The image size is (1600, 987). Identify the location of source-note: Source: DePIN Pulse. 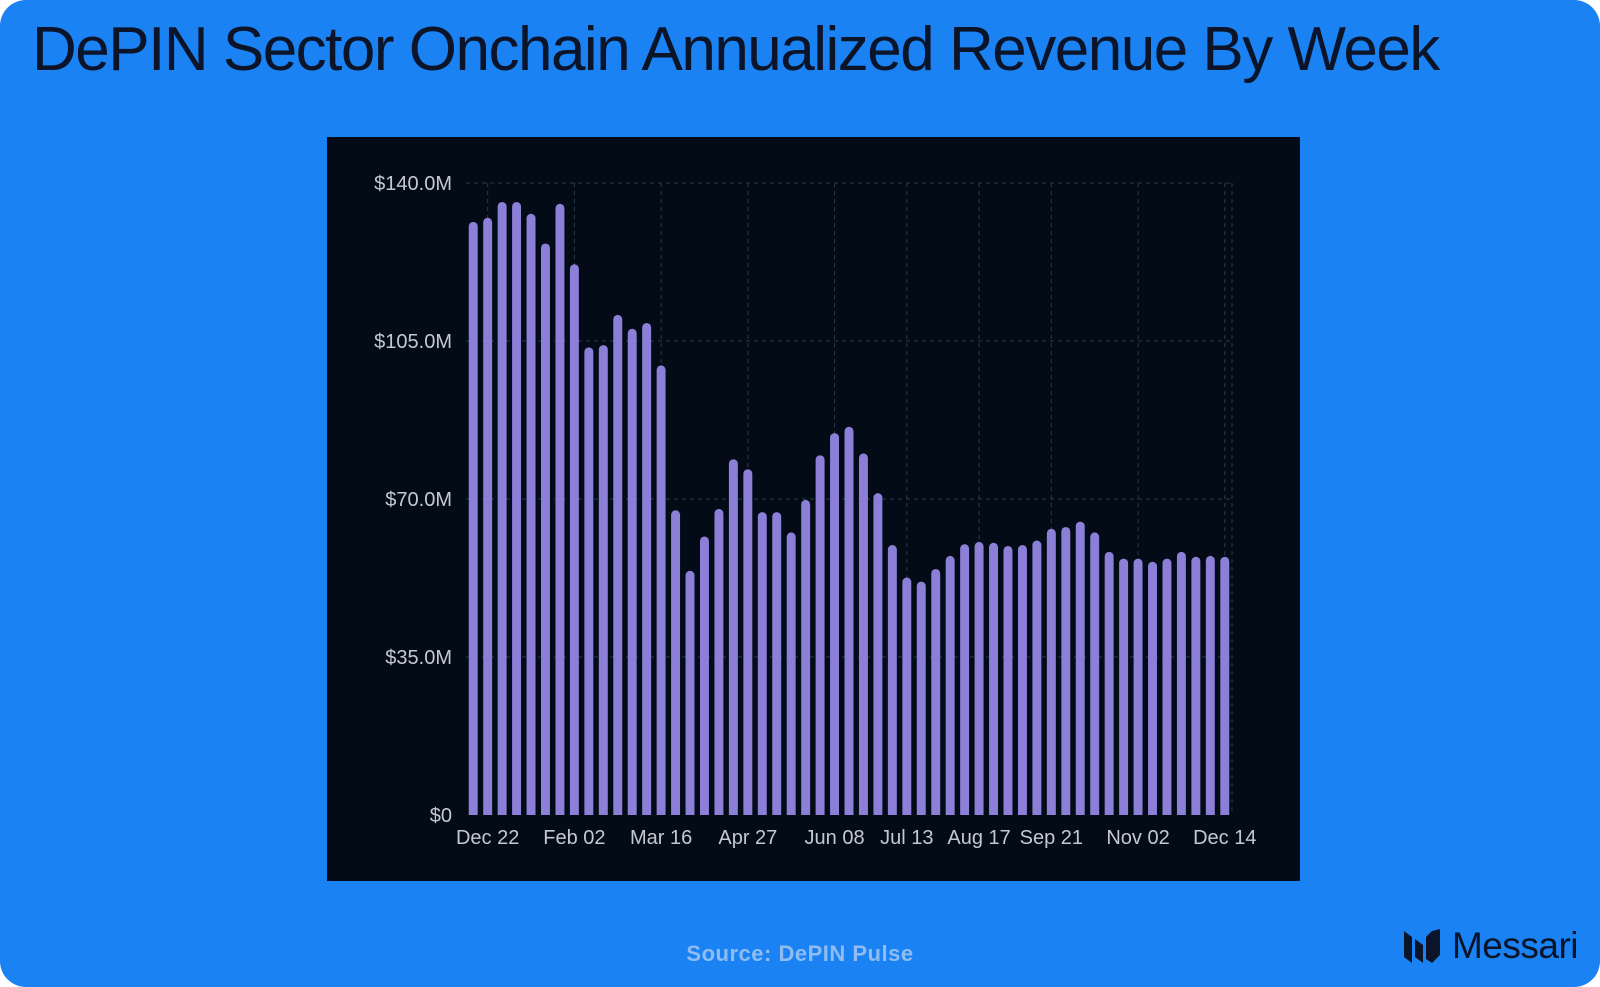
(800, 953).